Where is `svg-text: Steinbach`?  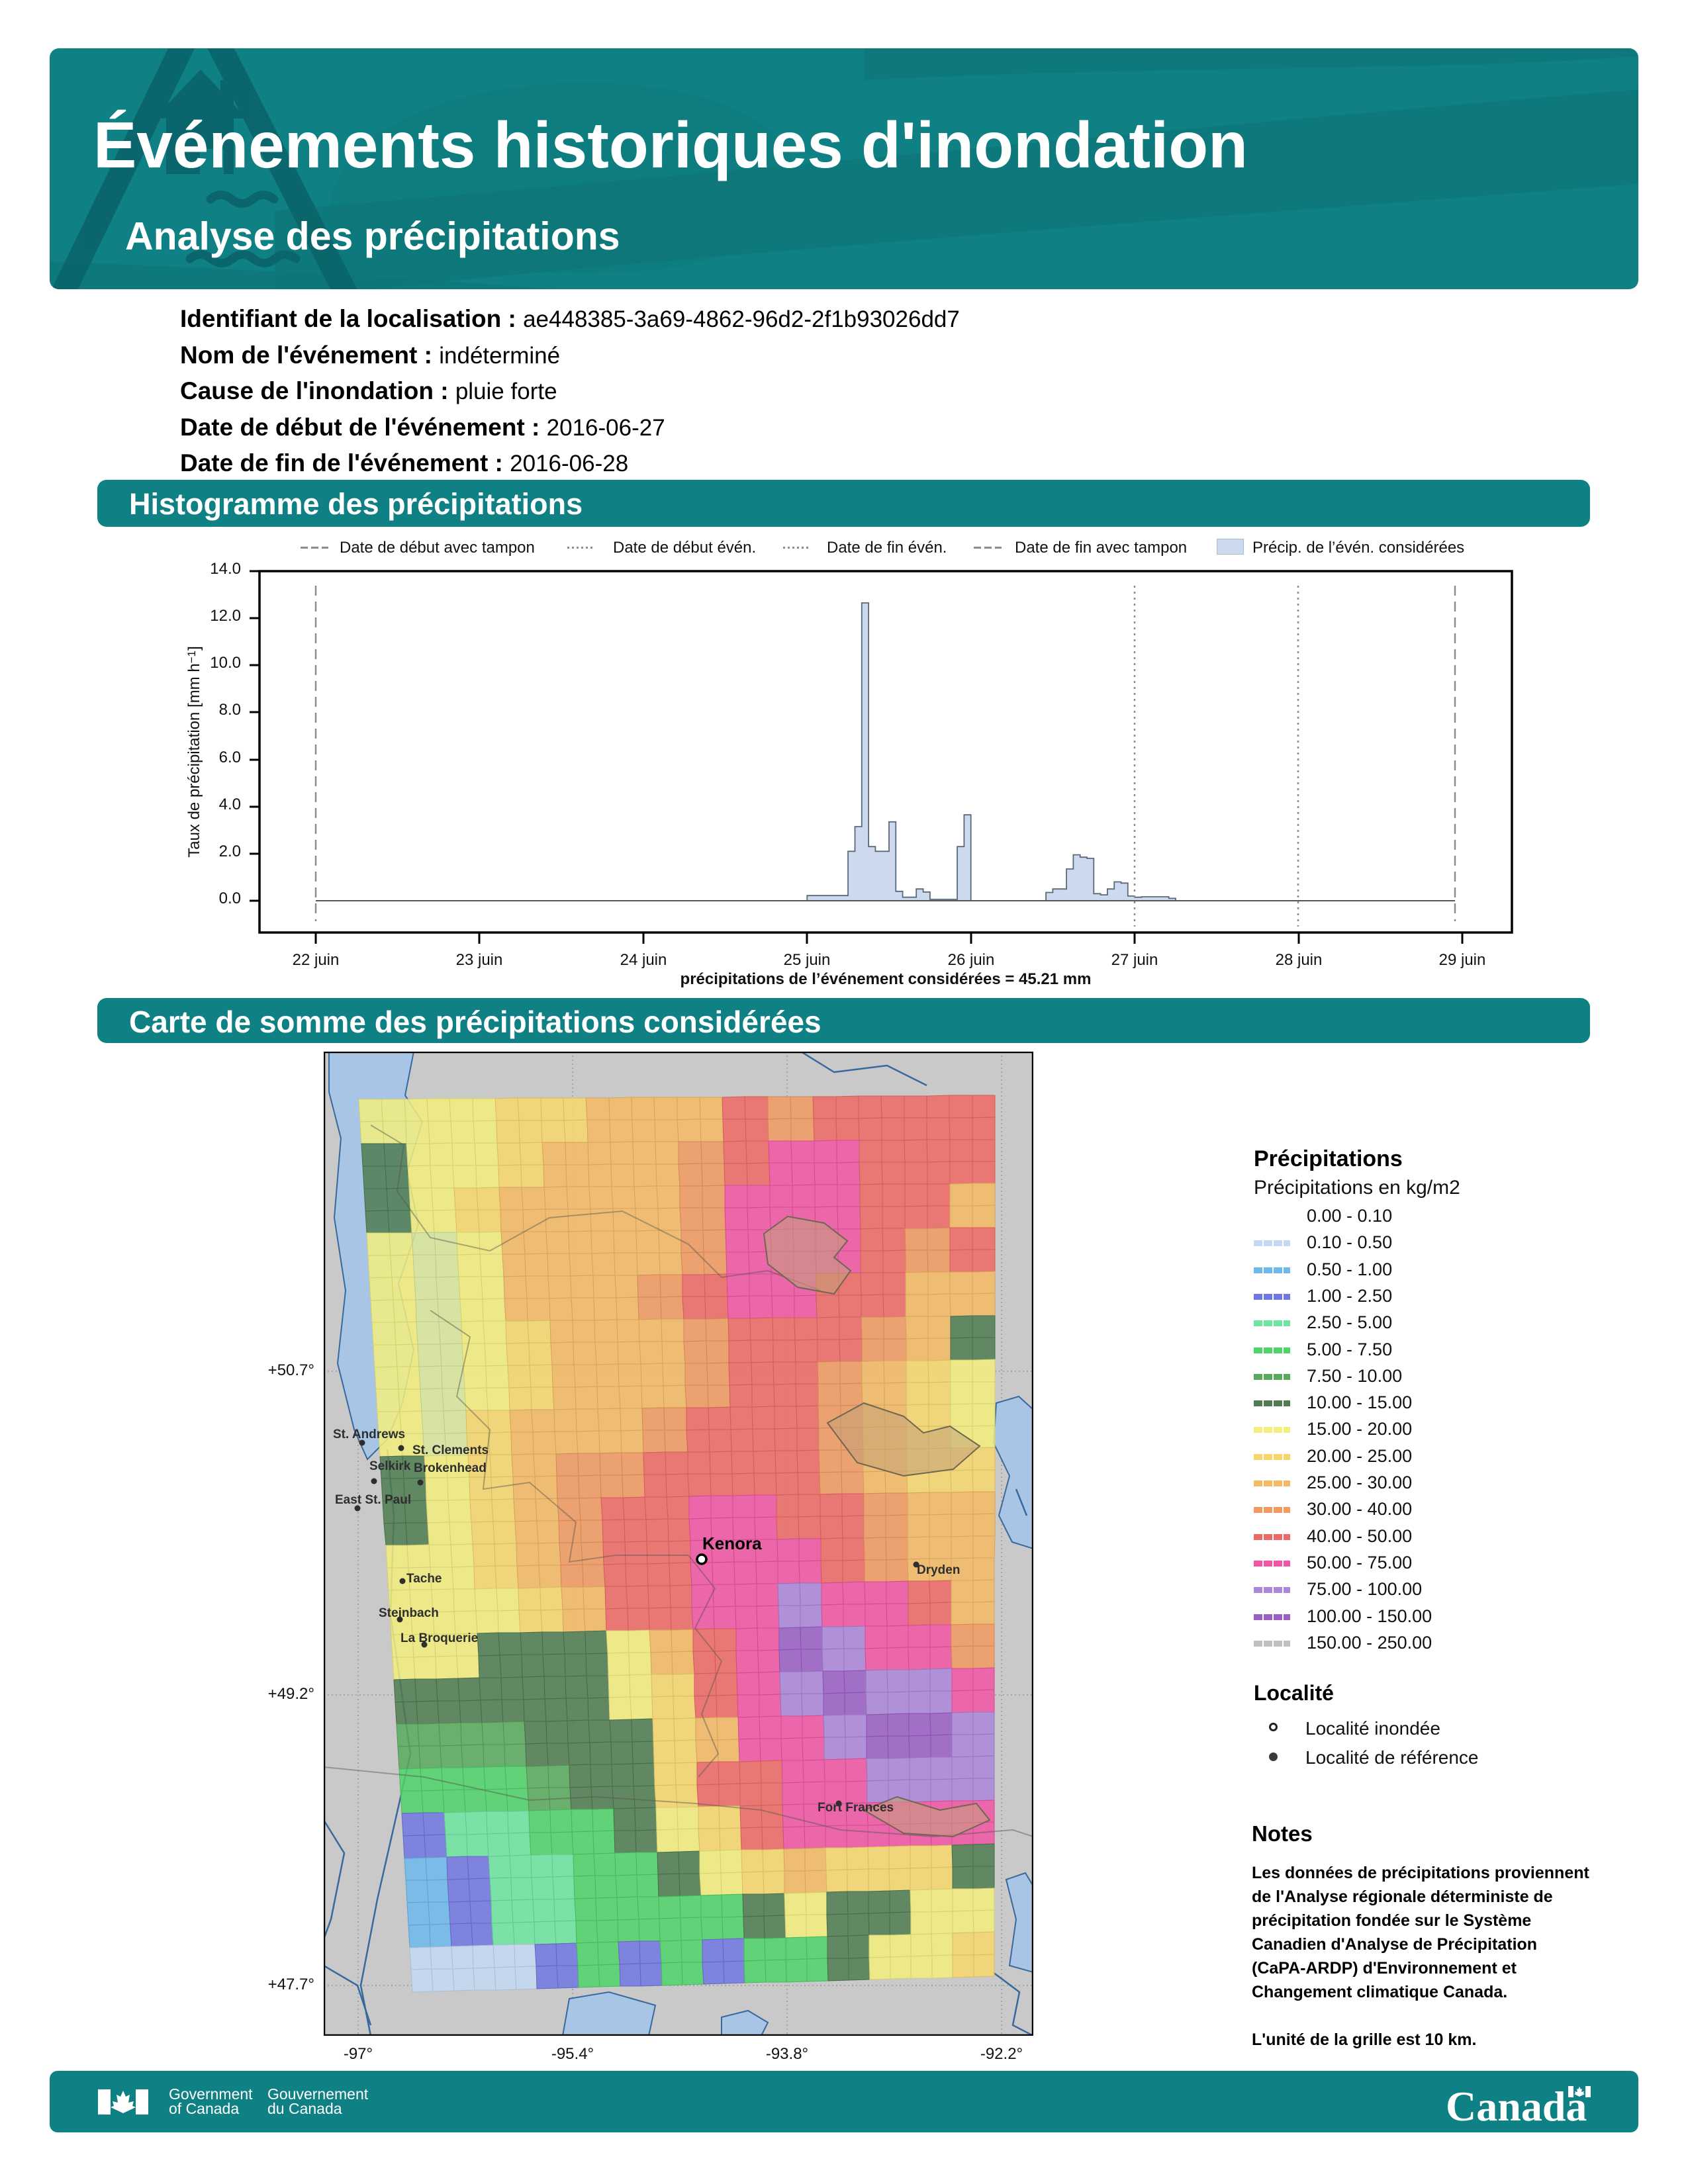
svg-text: Steinbach is located at coordinates (409, 1613).